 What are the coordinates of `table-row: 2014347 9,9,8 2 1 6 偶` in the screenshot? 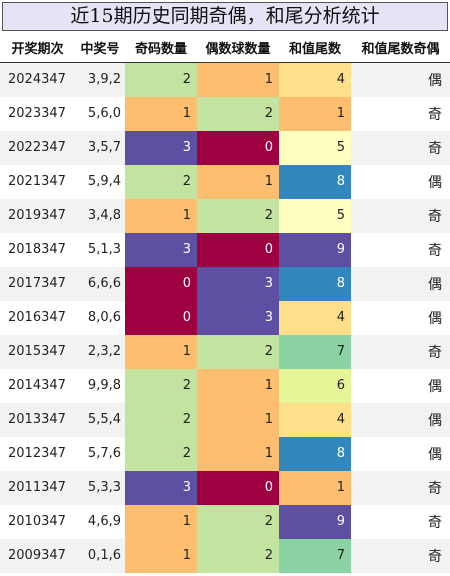 It's located at (225, 385).